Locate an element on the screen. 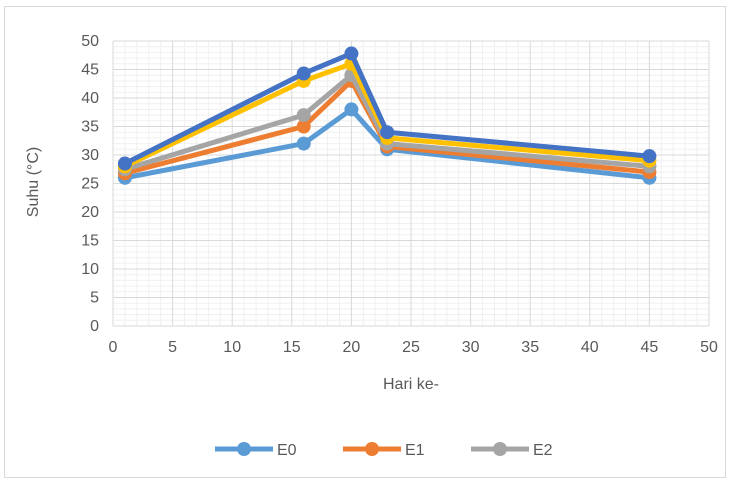 The height and width of the screenshot is (485, 731). y-axis-label: Suhu (°C) is located at coordinates (33, 182).